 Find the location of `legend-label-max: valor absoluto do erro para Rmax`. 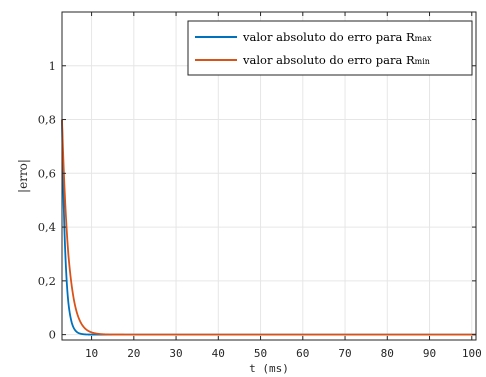

legend-label-max: valor absoluto do erro para Rmax is located at coordinates (337, 37).